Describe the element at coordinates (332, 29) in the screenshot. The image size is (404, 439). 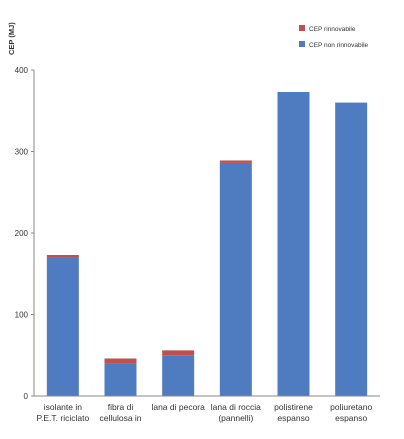
I see `legend-label: CEP rinnovabile` at that location.